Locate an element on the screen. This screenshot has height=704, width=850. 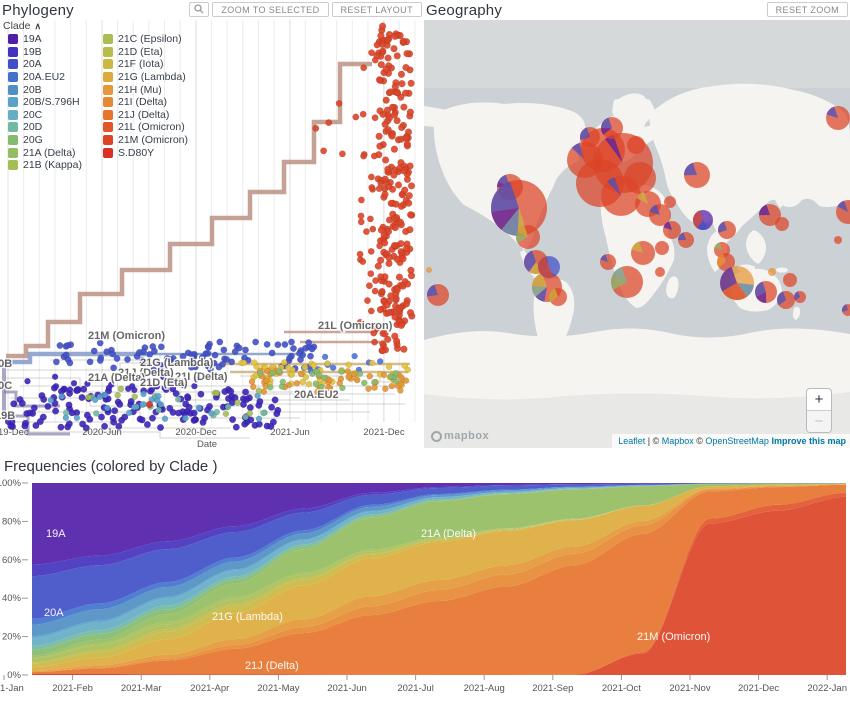
legend-item: 19A is located at coordinates (45, 39).